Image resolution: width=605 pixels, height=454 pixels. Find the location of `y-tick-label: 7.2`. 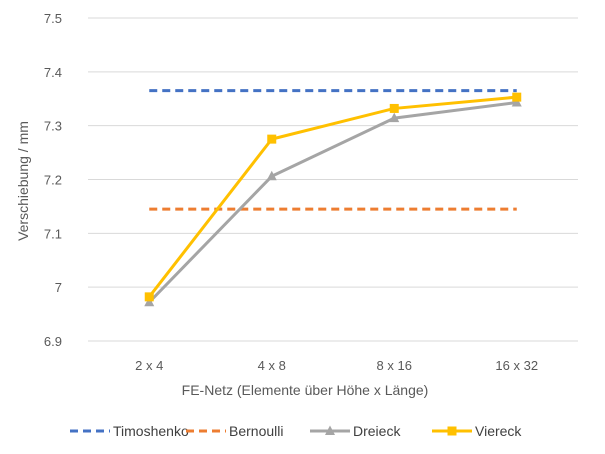

y-tick-label: 7.2 is located at coordinates (53, 180).